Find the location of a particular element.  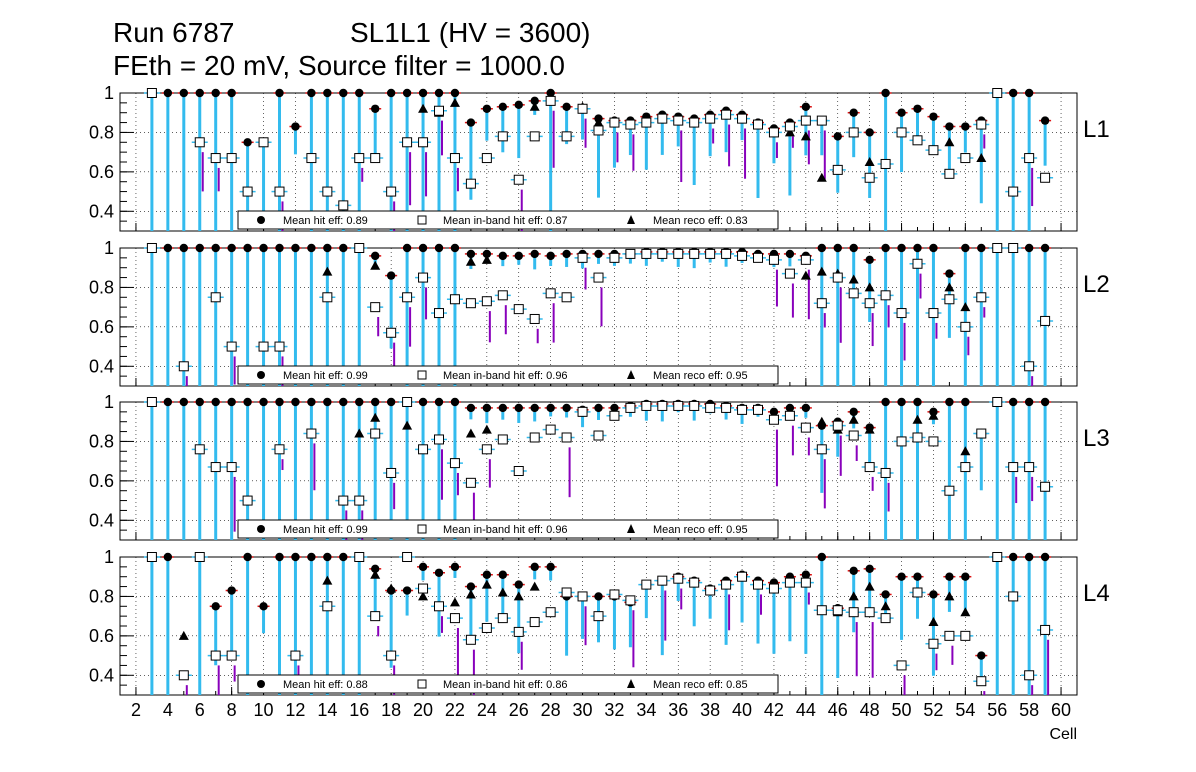

layer-label: L3 is located at coordinates (1096, 438).